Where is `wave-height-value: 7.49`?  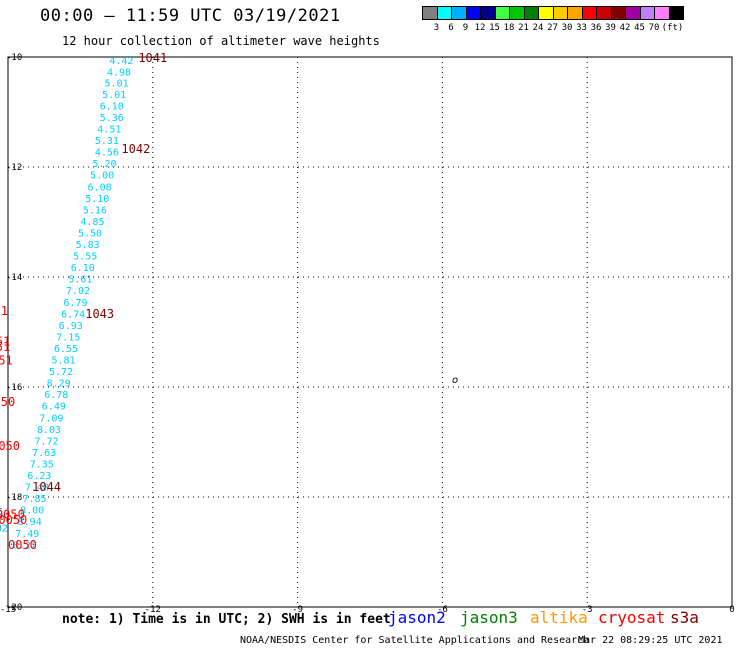 wave-height-value: 7.49 is located at coordinates (27, 534).